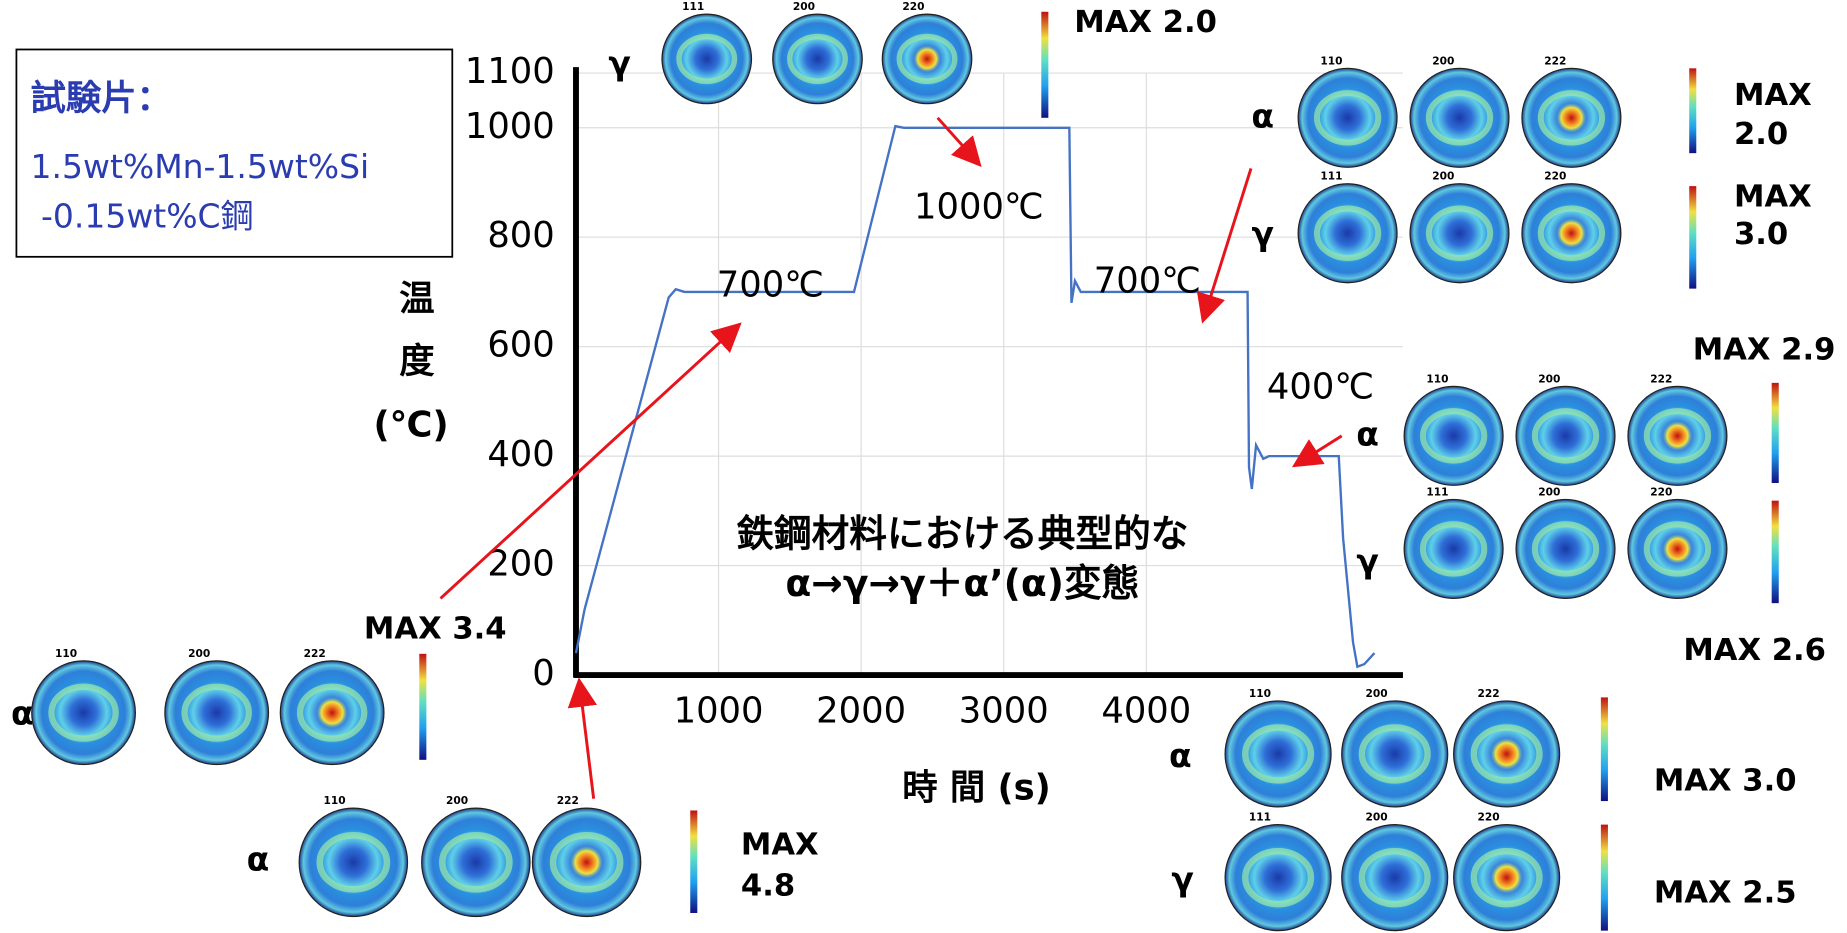 This screenshot has width=1847, height=933. I want to click on y-tick-label: 1000, so click(510, 126).